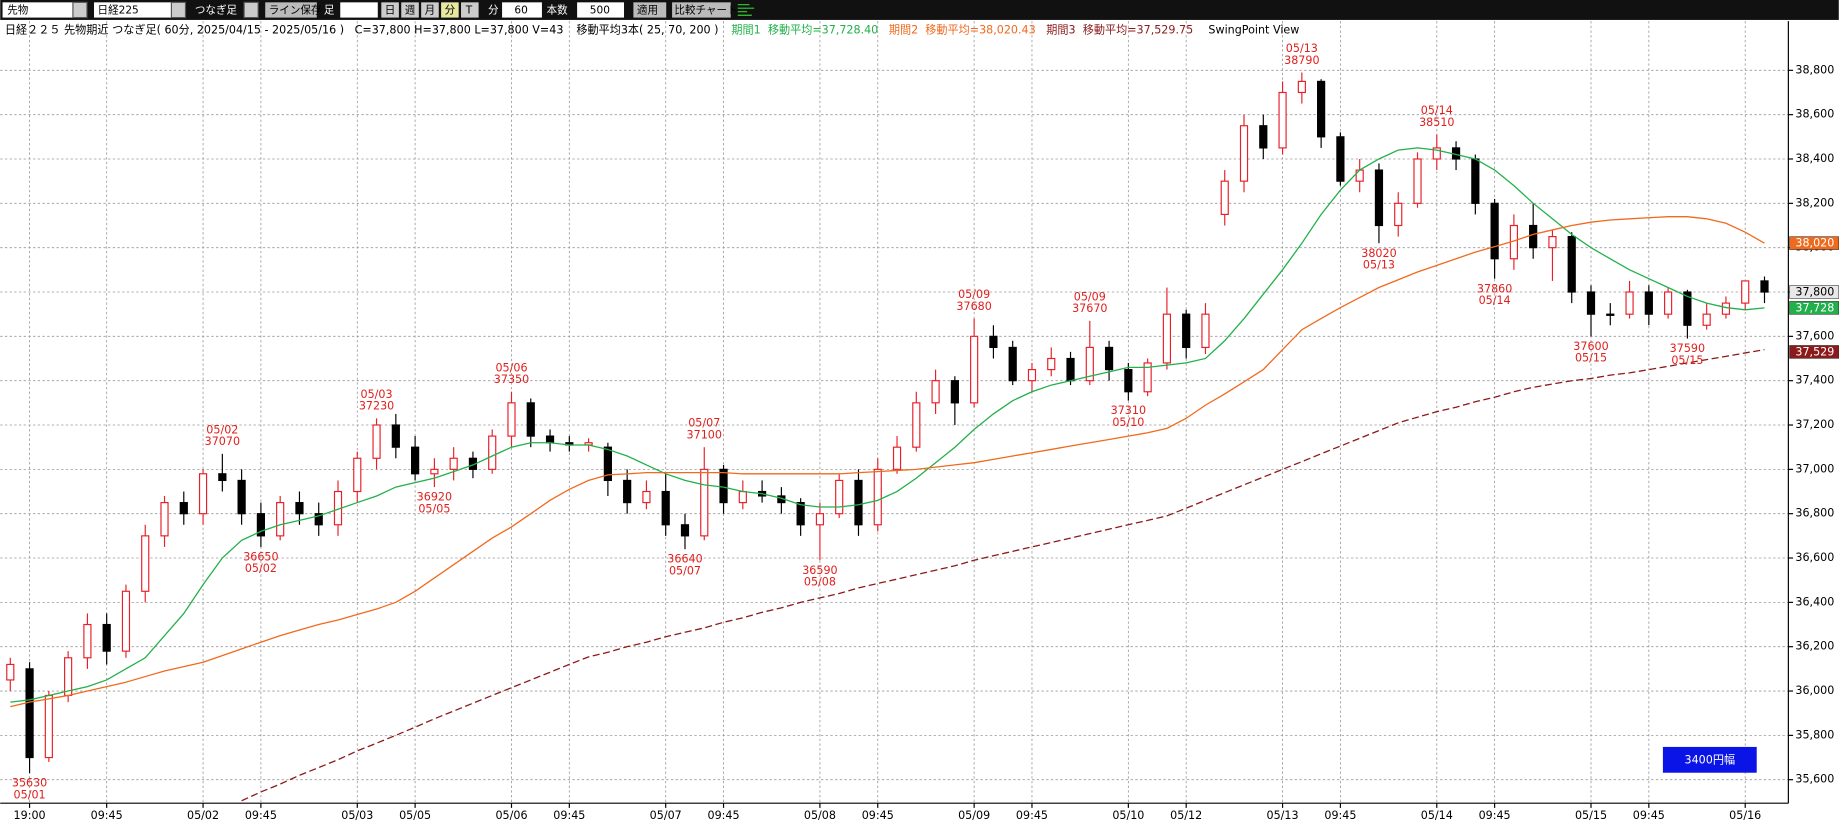 The width and height of the screenshot is (1839, 833). What do you see at coordinates (919, 10) in the screenshot?
I see `toolbar` at bounding box center [919, 10].